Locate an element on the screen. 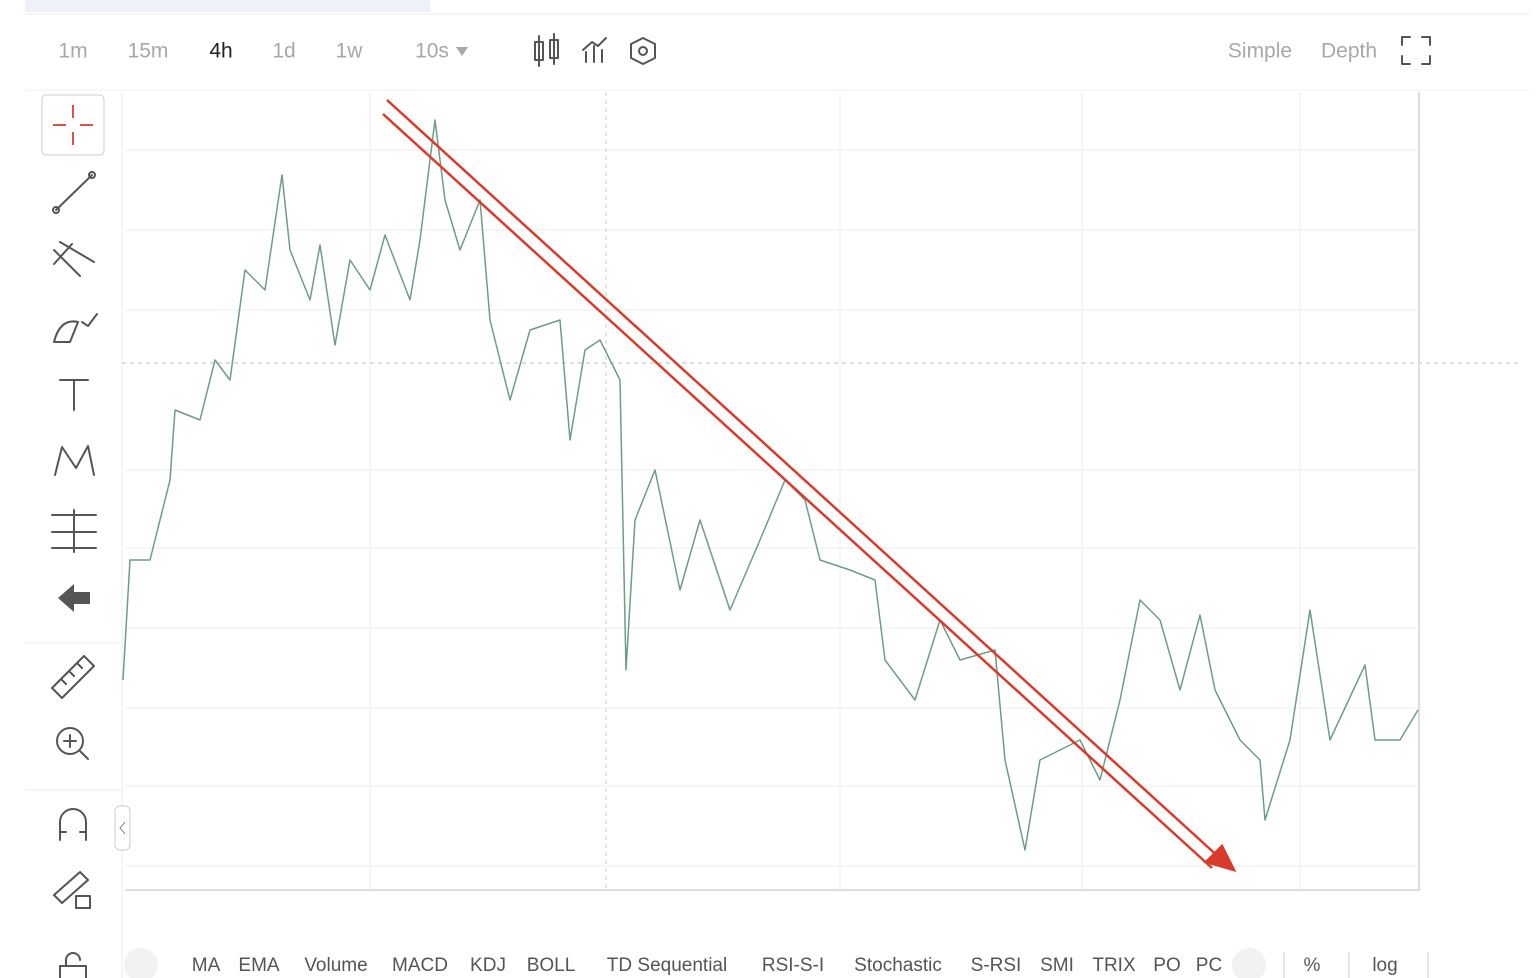 The width and height of the screenshot is (1536, 978). scale-option: log is located at coordinates (1384, 965).